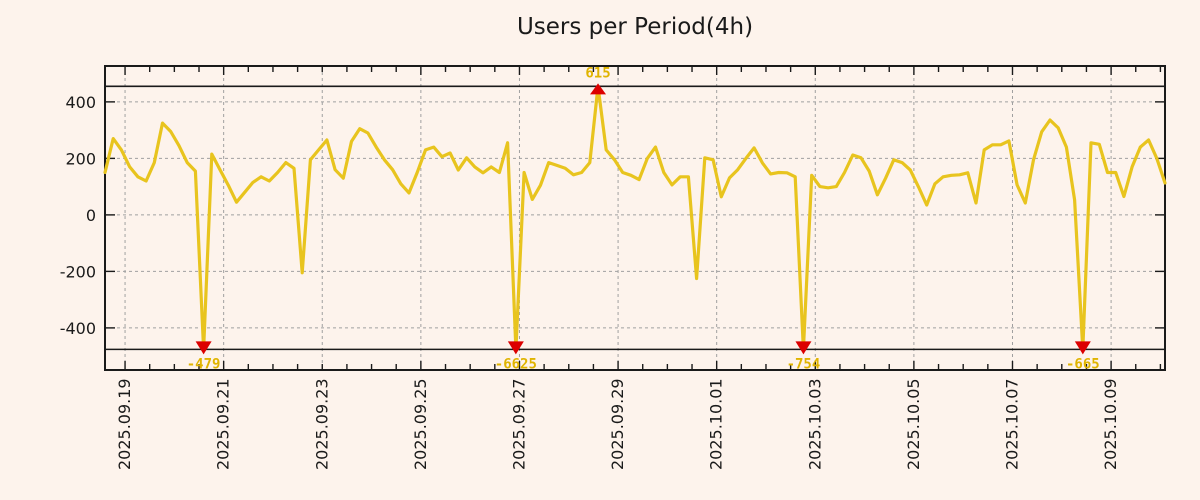 Image resolution: width=1200 pixels, height=500 pixels. I want to click on x-axis-tick-label: 2025.10.01, so click(716, 424).